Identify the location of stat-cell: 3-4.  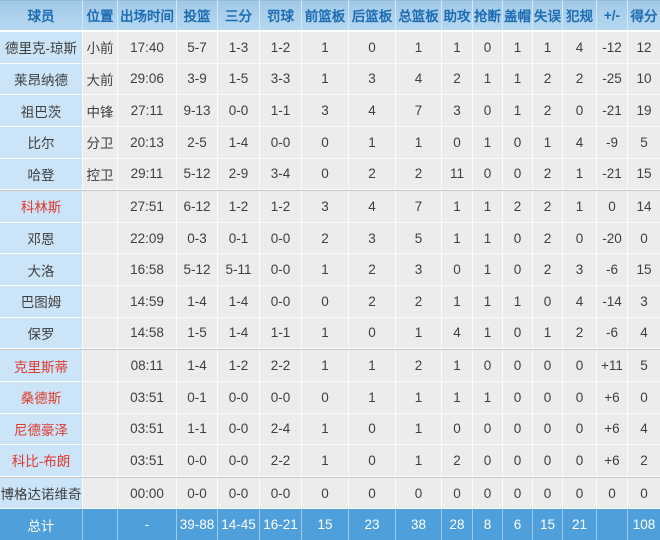
(281, 174).